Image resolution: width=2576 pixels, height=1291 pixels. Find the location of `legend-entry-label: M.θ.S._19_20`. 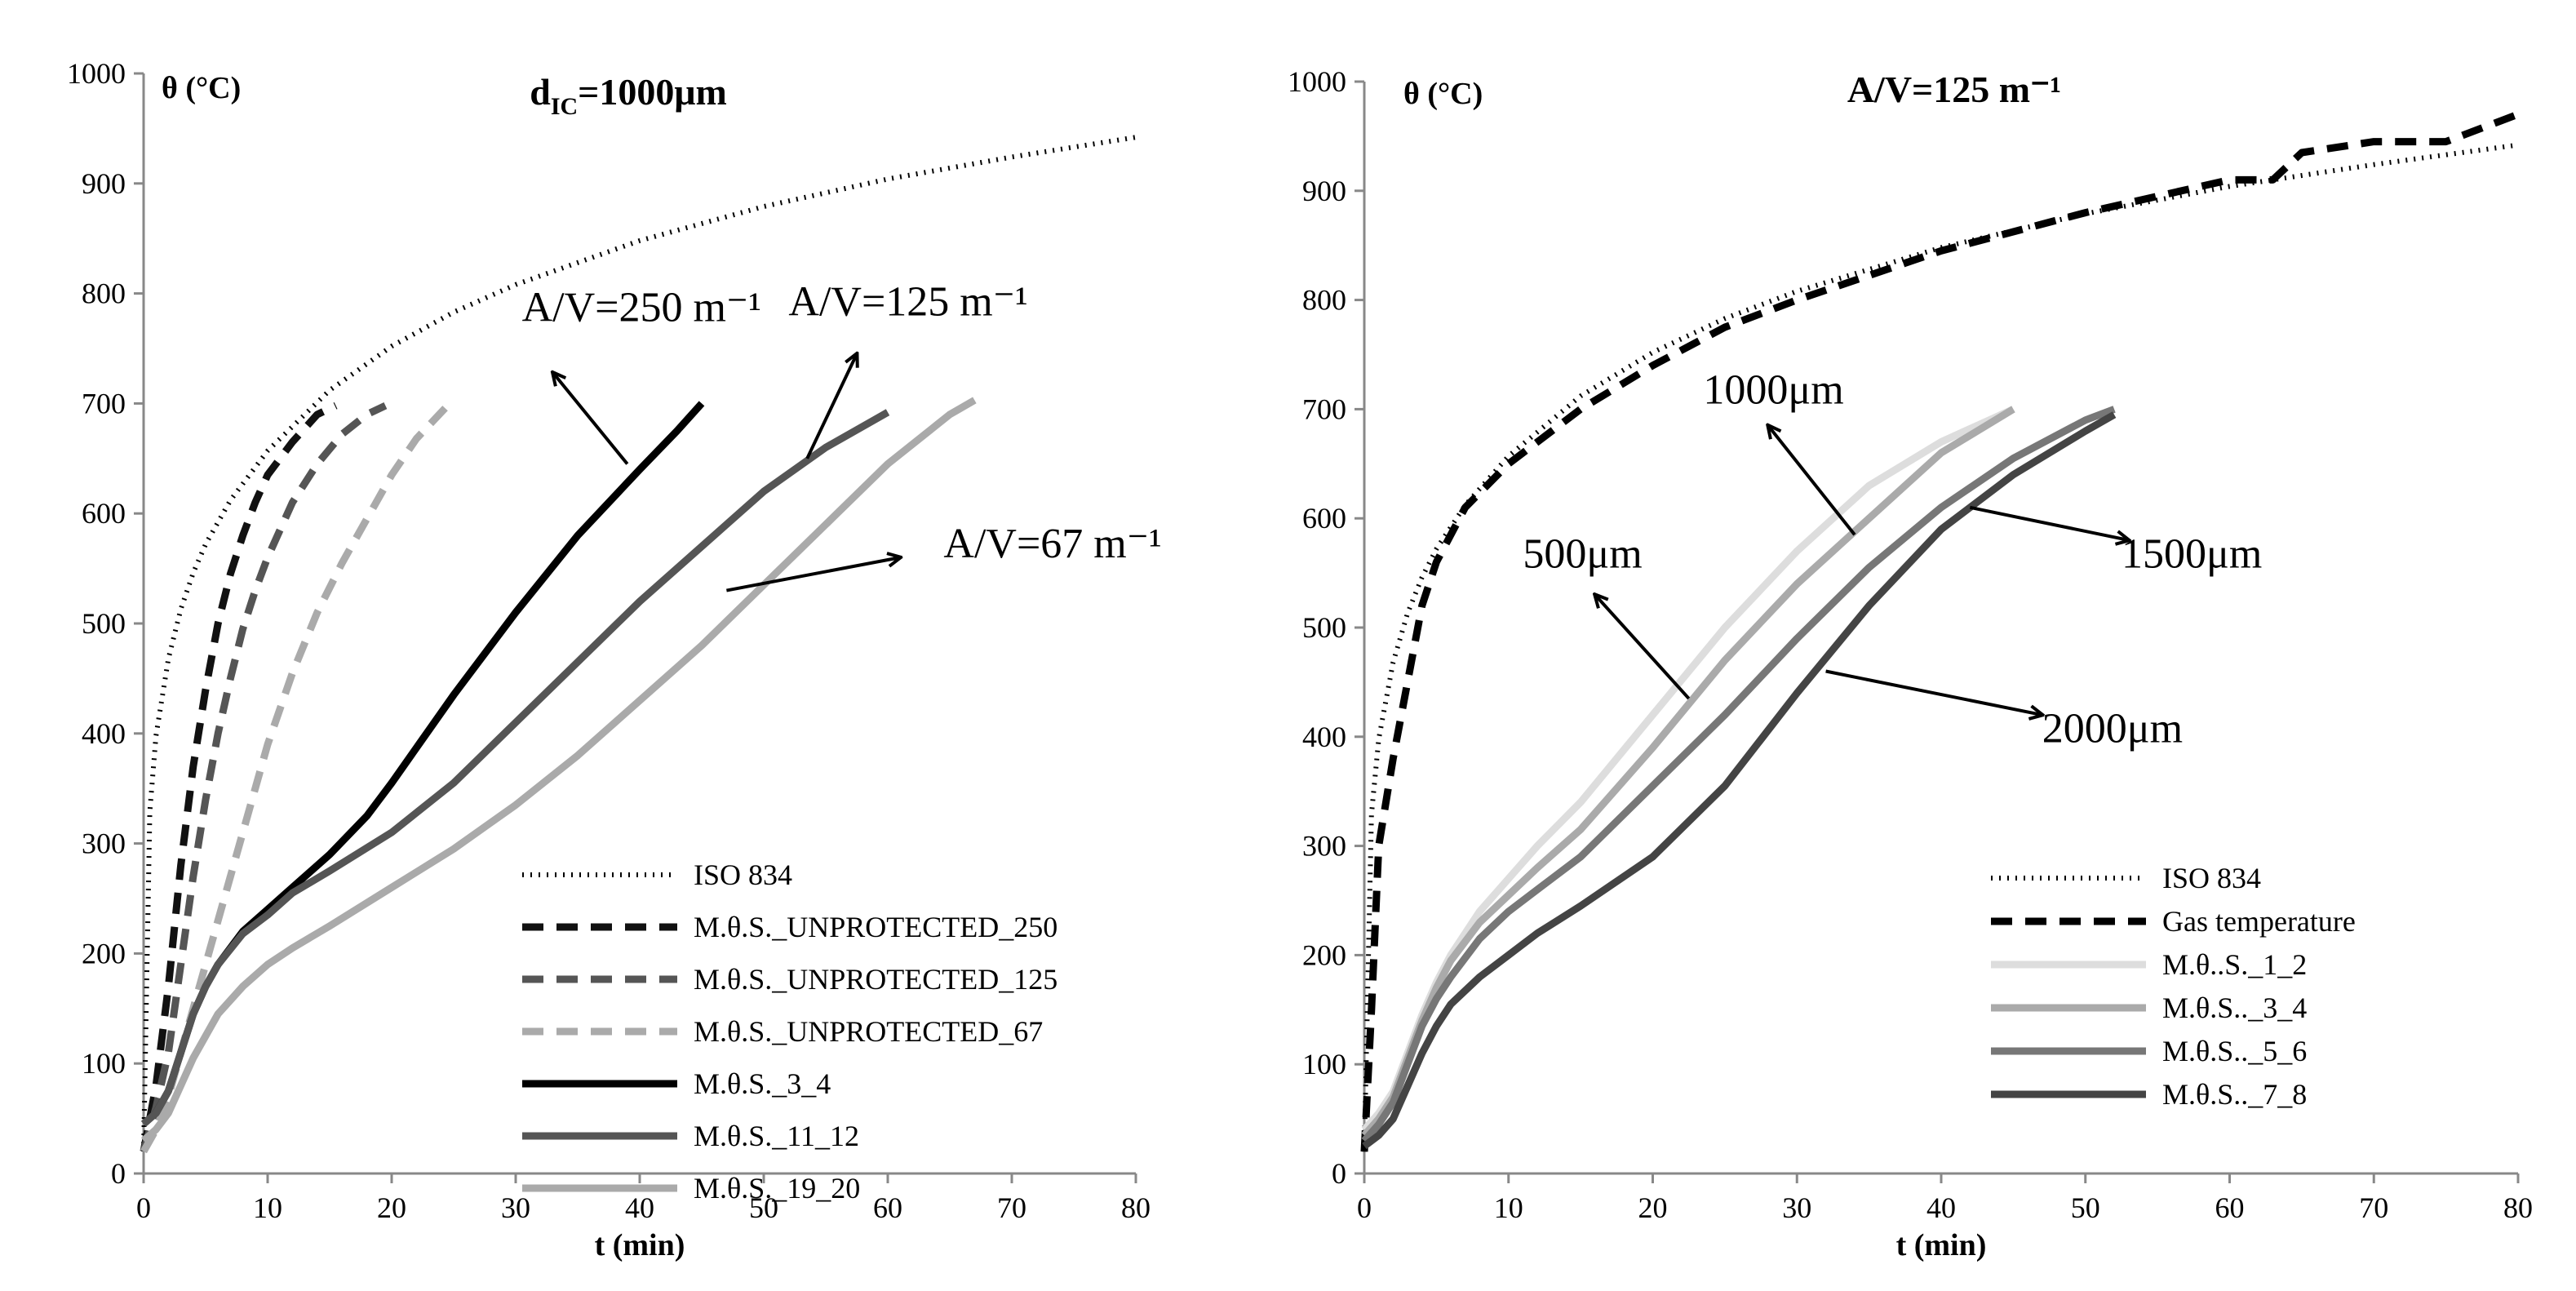

legend-entry-label: M.θ.S._19_20 is located at coordinates (777, 1188).